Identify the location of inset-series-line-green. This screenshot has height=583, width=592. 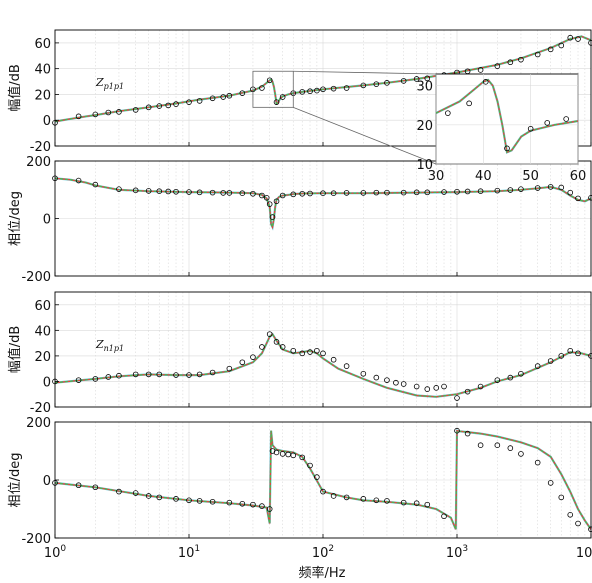
(507, 116).